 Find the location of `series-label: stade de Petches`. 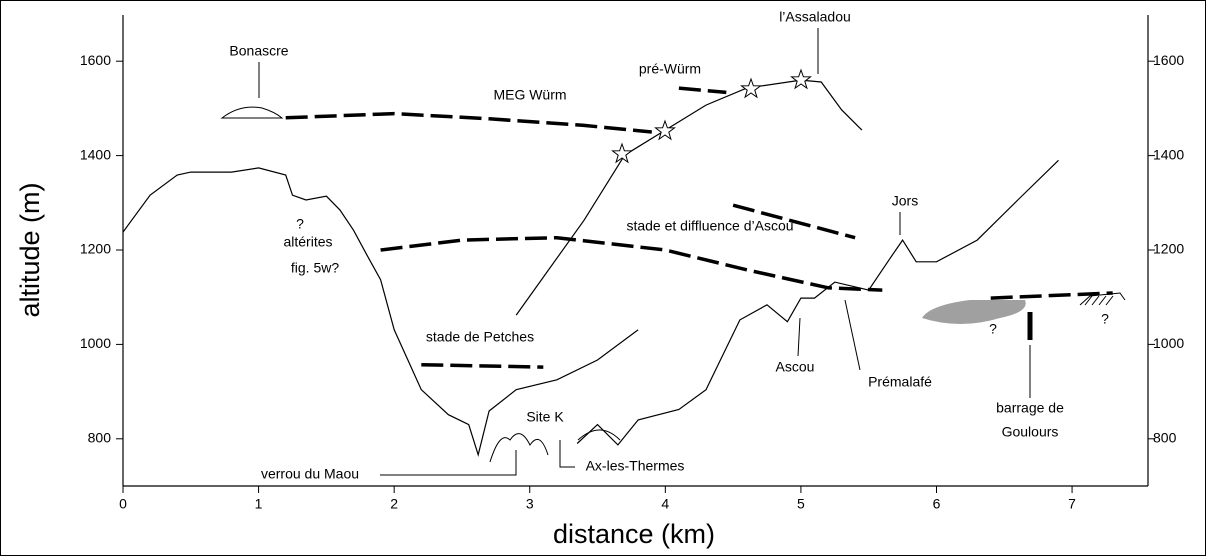

series-label: stade de Petches is located at coordinates (480, 337).